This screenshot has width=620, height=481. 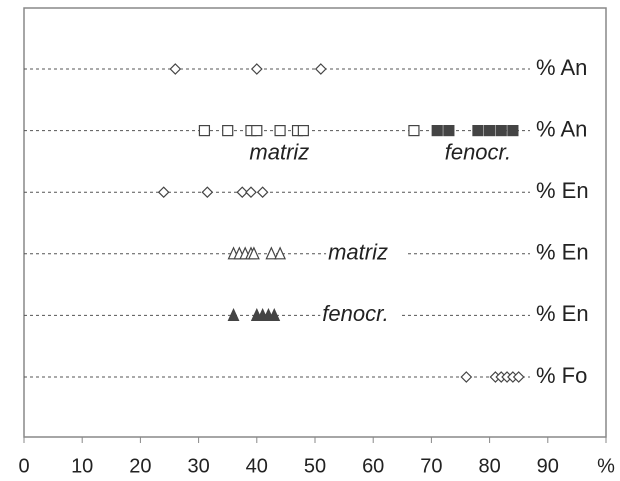 I want to click on x-tick-label: 90, so click(x=548, y=466).